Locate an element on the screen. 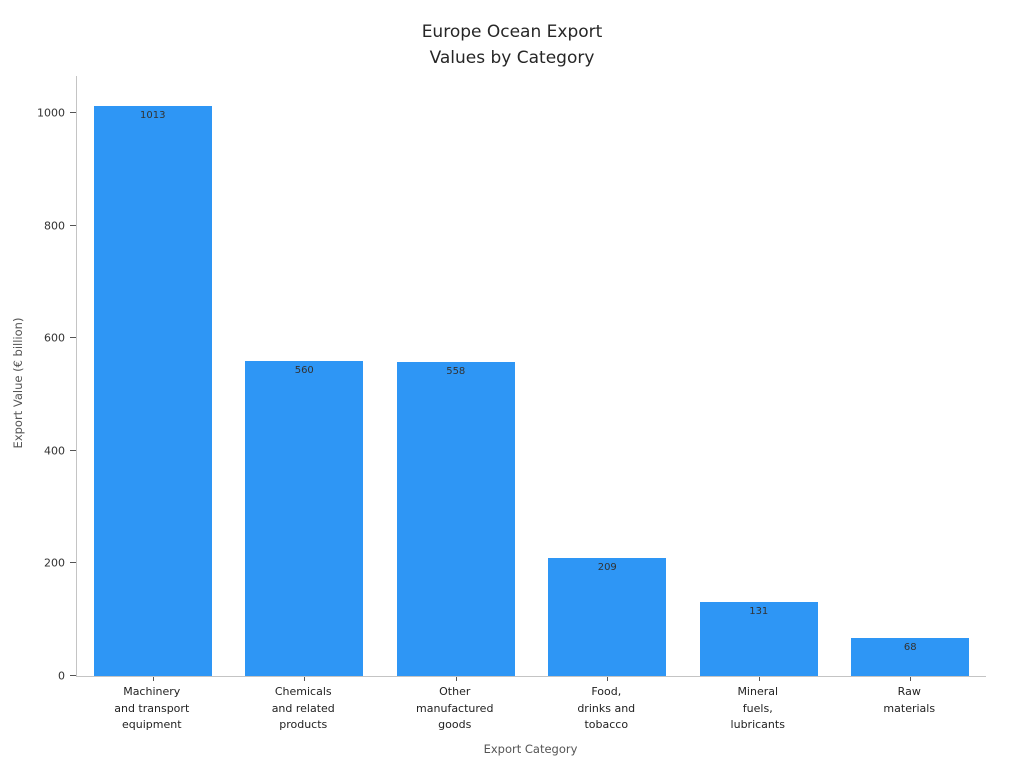  y-axis-title: Export Value (€ billion) is located at coordinates (18, 383).